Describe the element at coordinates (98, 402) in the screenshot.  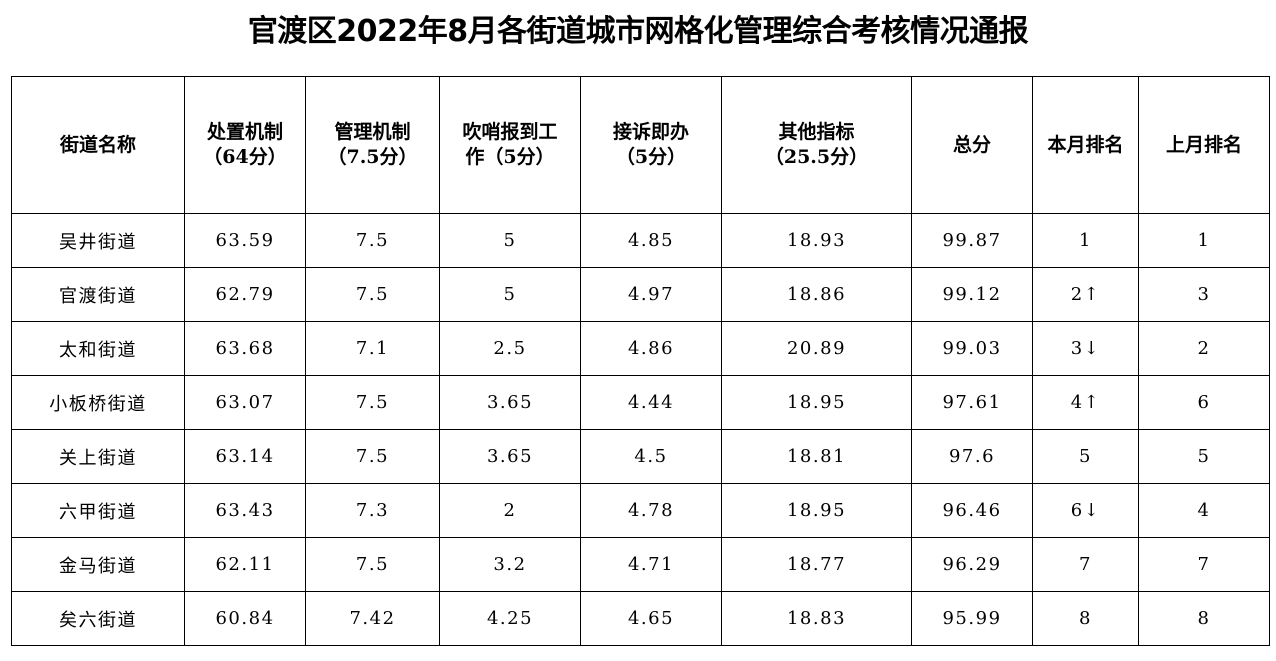
I see `cell-district-name: 小板桥街道` at that location.